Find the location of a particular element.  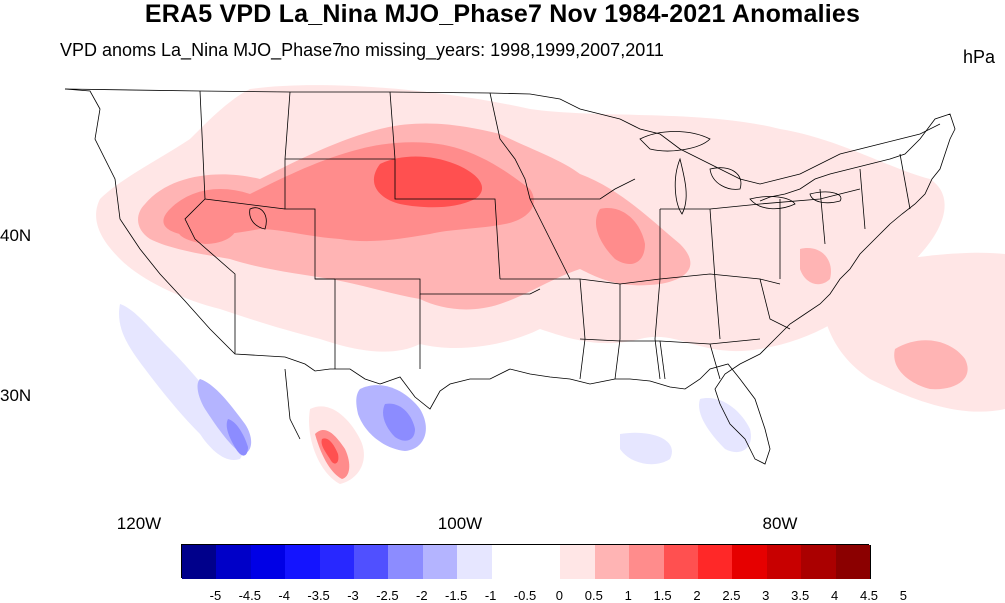

colorbar-tick-label: 2.5 is located at coordinates (731, 595).